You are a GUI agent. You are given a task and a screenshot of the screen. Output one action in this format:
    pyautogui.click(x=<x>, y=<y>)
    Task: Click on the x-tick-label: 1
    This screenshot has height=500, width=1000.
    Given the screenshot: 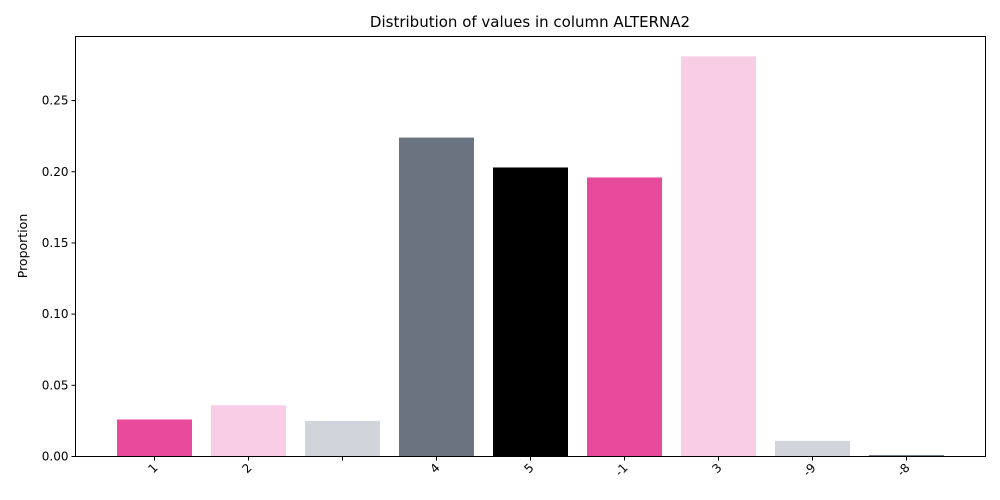 What is the action you would take?
    pyautogui.click(x=152, y=468)
    